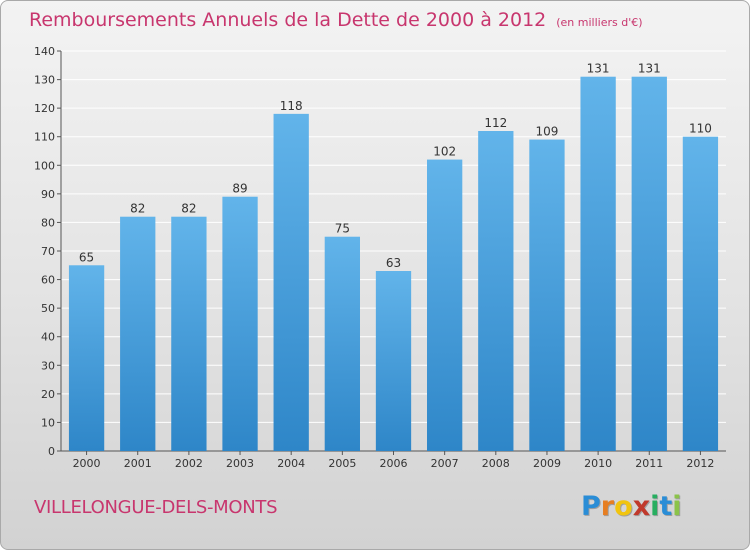 Image resolution: width=750 pixels, height=550 pixels. I want to click on proxiti-logo: Proxiti, so click(631, 506).